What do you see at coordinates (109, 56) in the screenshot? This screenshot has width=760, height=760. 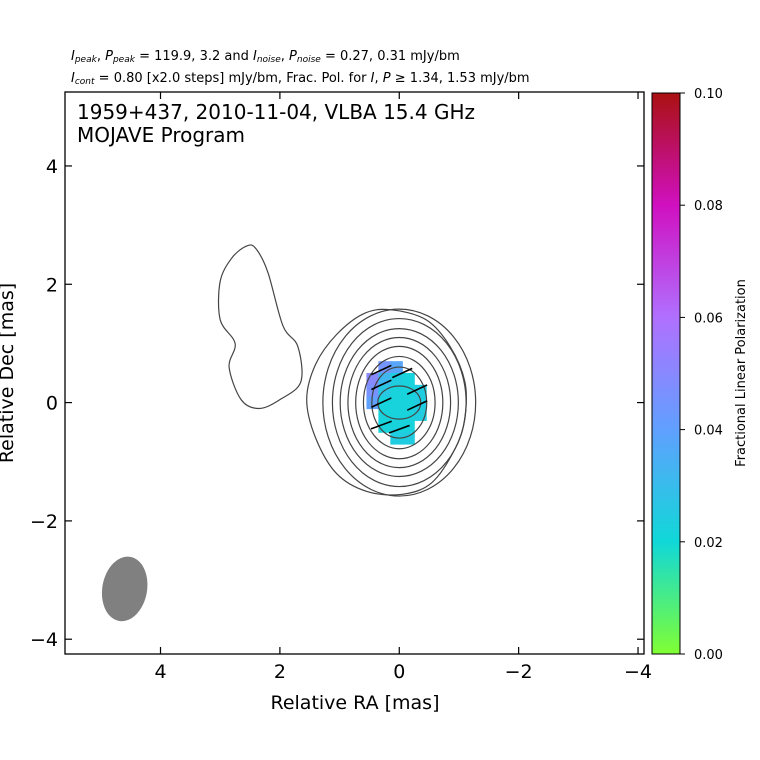 I see `p-peak-symbol: P` at bounding box center [109, 56].